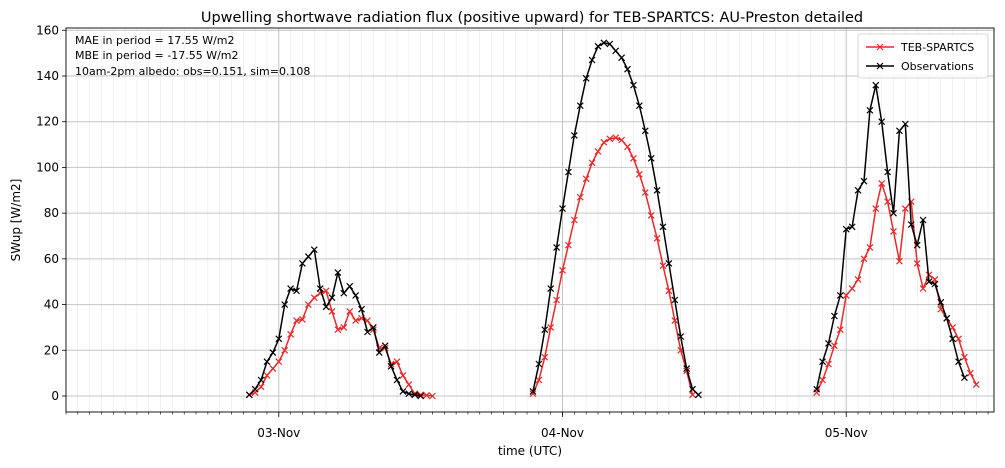  I want to click on x-tick-label: 05-Nov, so click(846, 433).